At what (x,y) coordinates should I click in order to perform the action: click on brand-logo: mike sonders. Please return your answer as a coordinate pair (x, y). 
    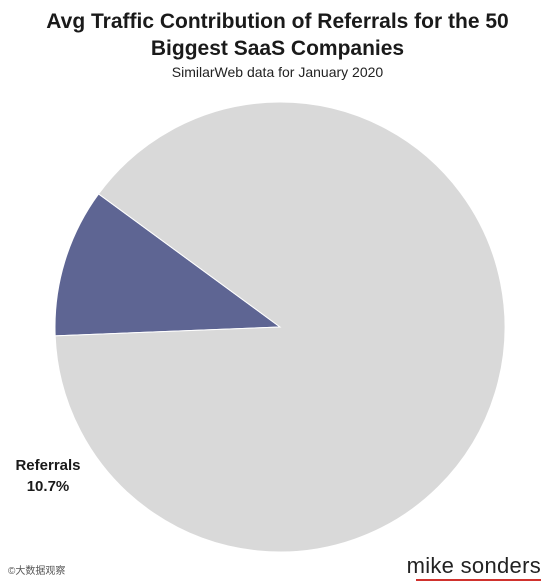
    Looking at the image, I should click on (473, 565).